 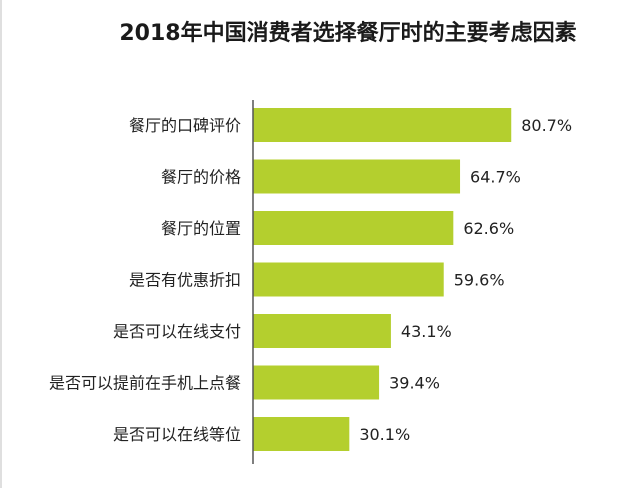 What do you see at coordinates (488, 228) in the screenshot?
I see `value-label: 62.6%` at bounding box center [488, 228].